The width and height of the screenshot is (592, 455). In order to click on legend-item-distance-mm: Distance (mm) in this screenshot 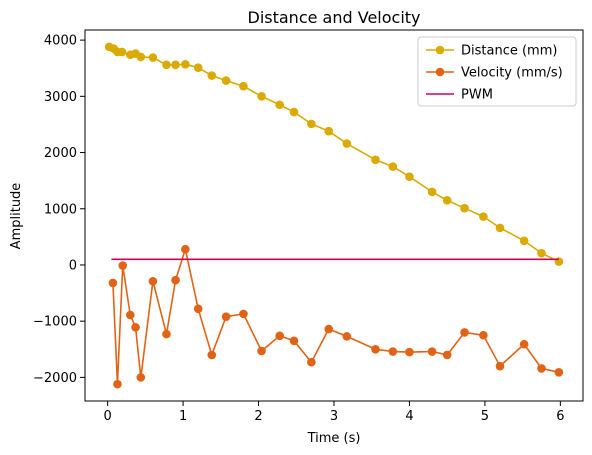, I will do `click(491, 51)`.